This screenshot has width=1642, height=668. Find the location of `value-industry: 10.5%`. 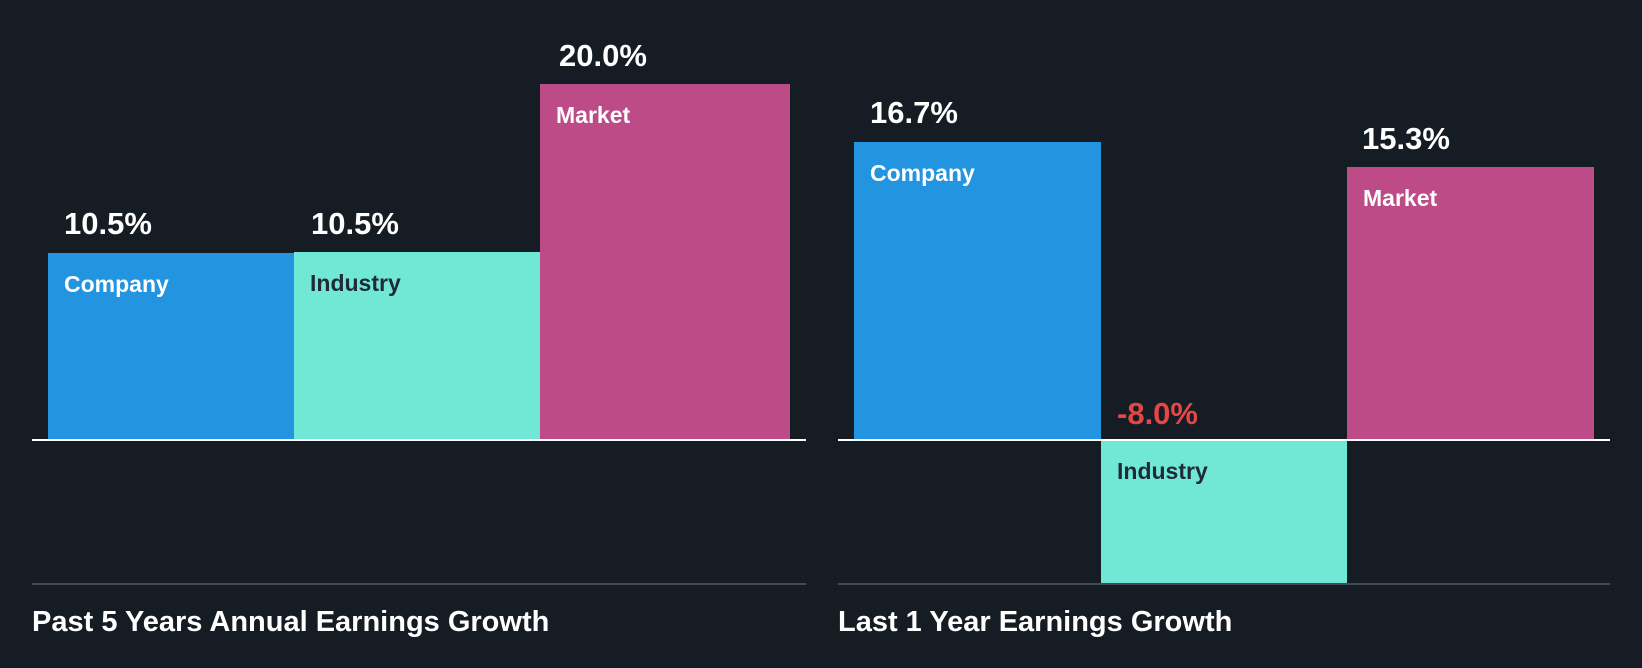

value-industry: 10.5% is located at coordinates (355, 223).